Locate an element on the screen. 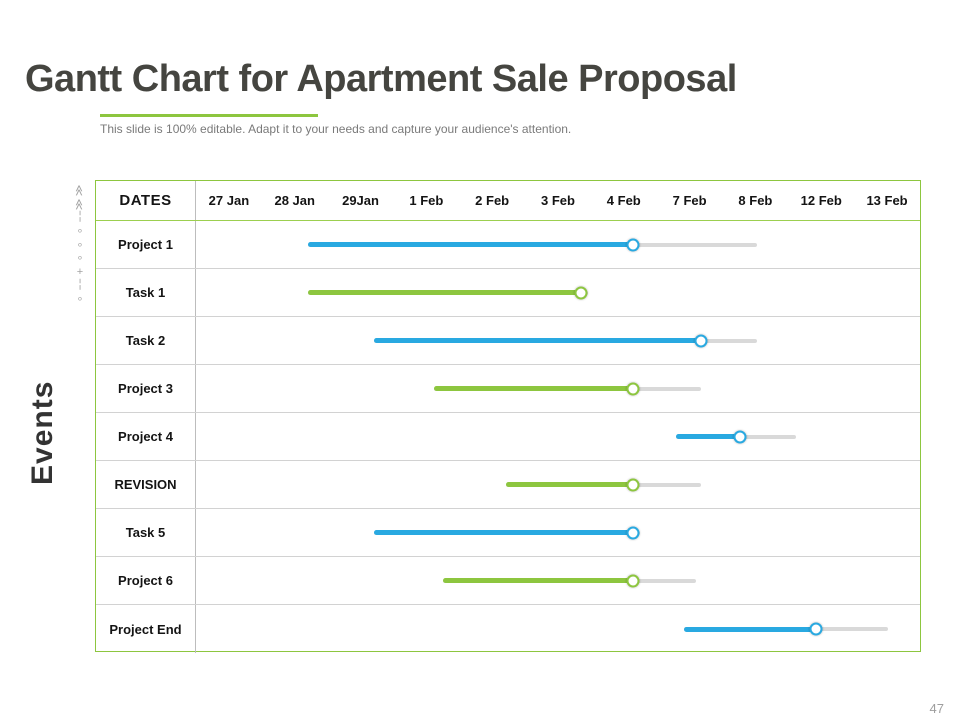 The image size is (960, 720). gantt-row: Task 1 is located at coordinates (508, 293).